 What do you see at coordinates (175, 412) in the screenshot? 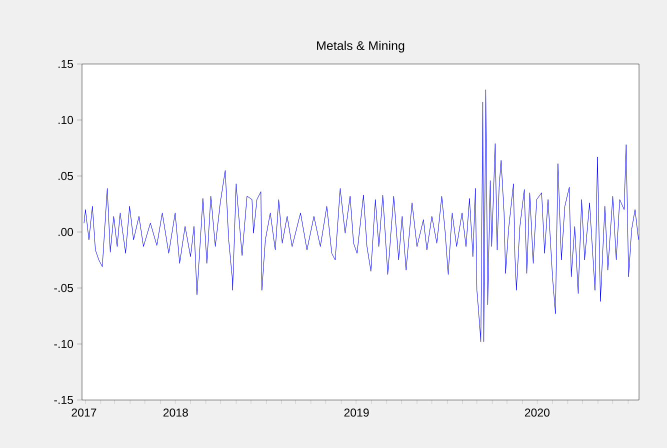
I see `x-tick-label: 2018` at bounding box center [175, 412].